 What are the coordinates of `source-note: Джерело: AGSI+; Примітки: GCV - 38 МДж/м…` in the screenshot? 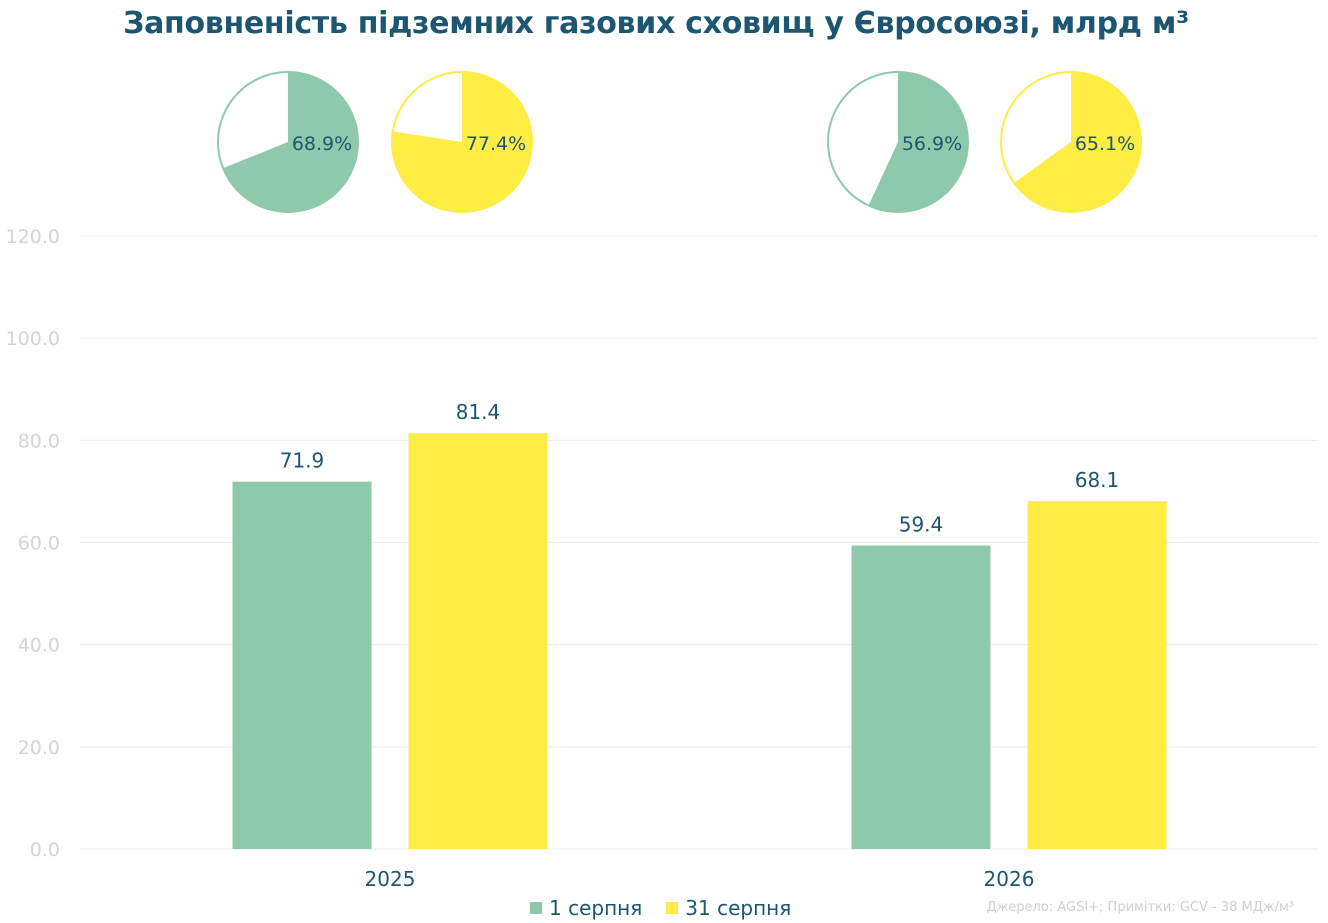 It's located at (1140, 907).